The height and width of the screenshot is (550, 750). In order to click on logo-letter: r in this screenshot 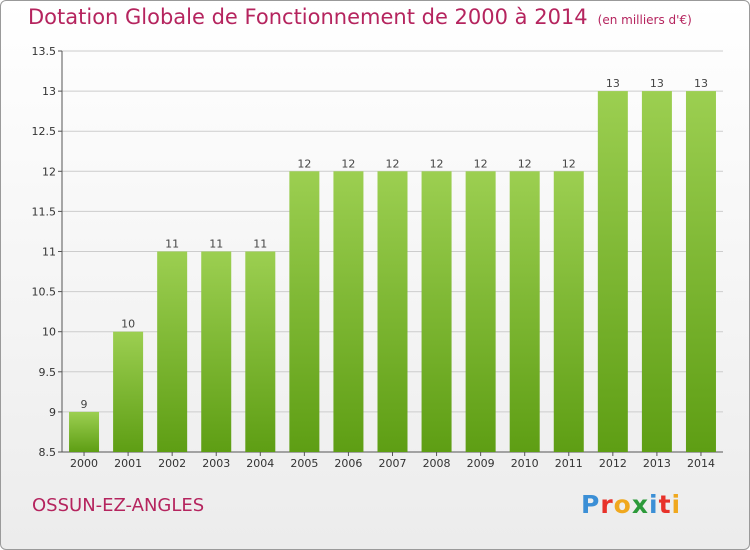, I will do `click(607, 504)`.